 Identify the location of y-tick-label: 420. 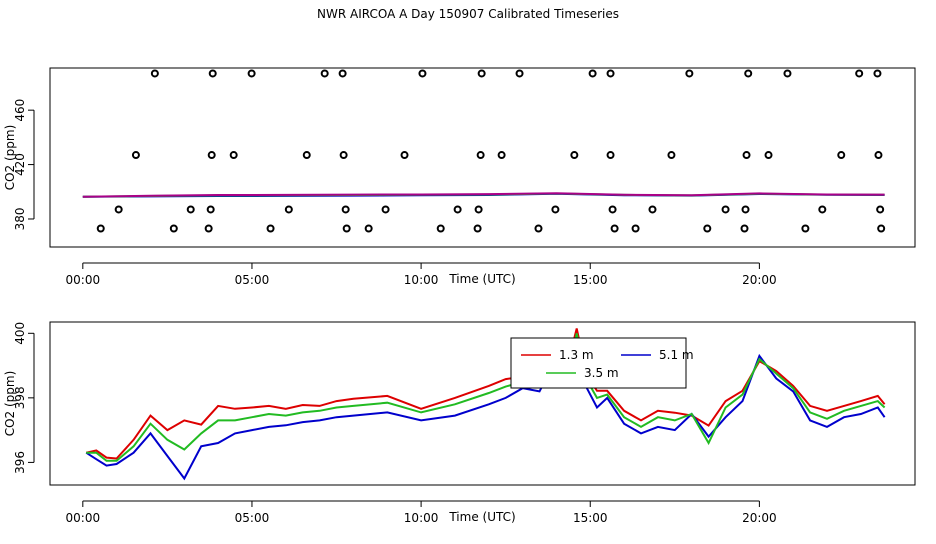
(20, 164).